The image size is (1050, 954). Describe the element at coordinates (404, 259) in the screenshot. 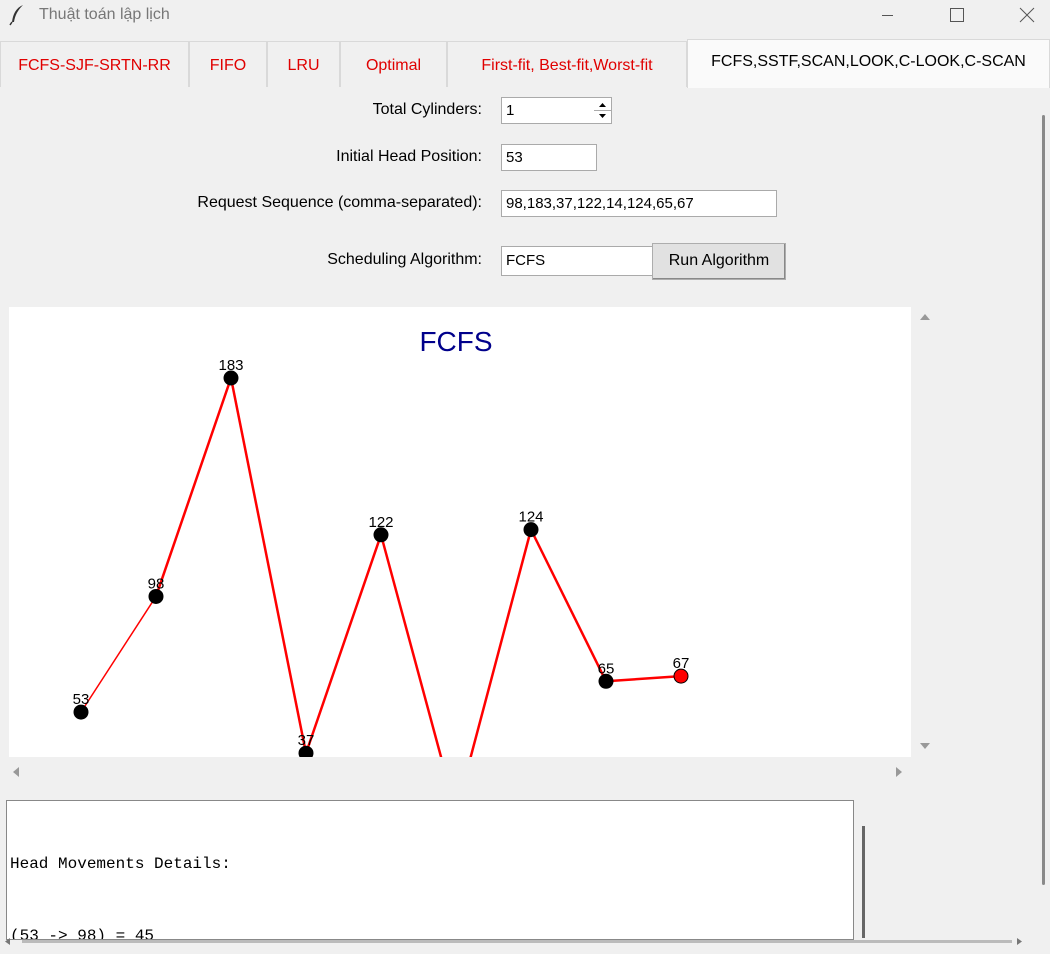

I see `algorithm-label: Scheduling Algorithm:` at that location.